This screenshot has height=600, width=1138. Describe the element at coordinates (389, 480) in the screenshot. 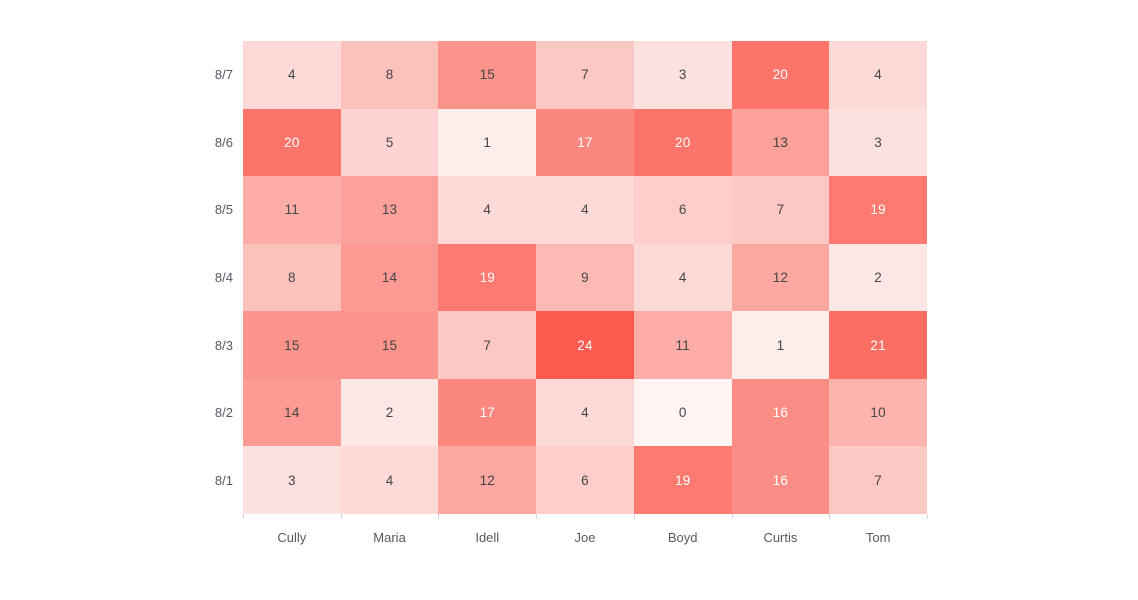

I see `heatmap-cell-Maria-8/1: 4` at that location.